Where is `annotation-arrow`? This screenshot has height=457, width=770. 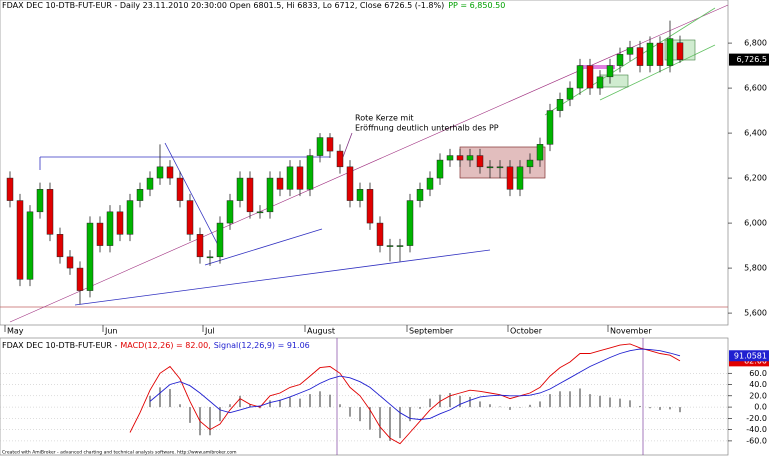
annotation-arrow is located at coordinates (347, 145).